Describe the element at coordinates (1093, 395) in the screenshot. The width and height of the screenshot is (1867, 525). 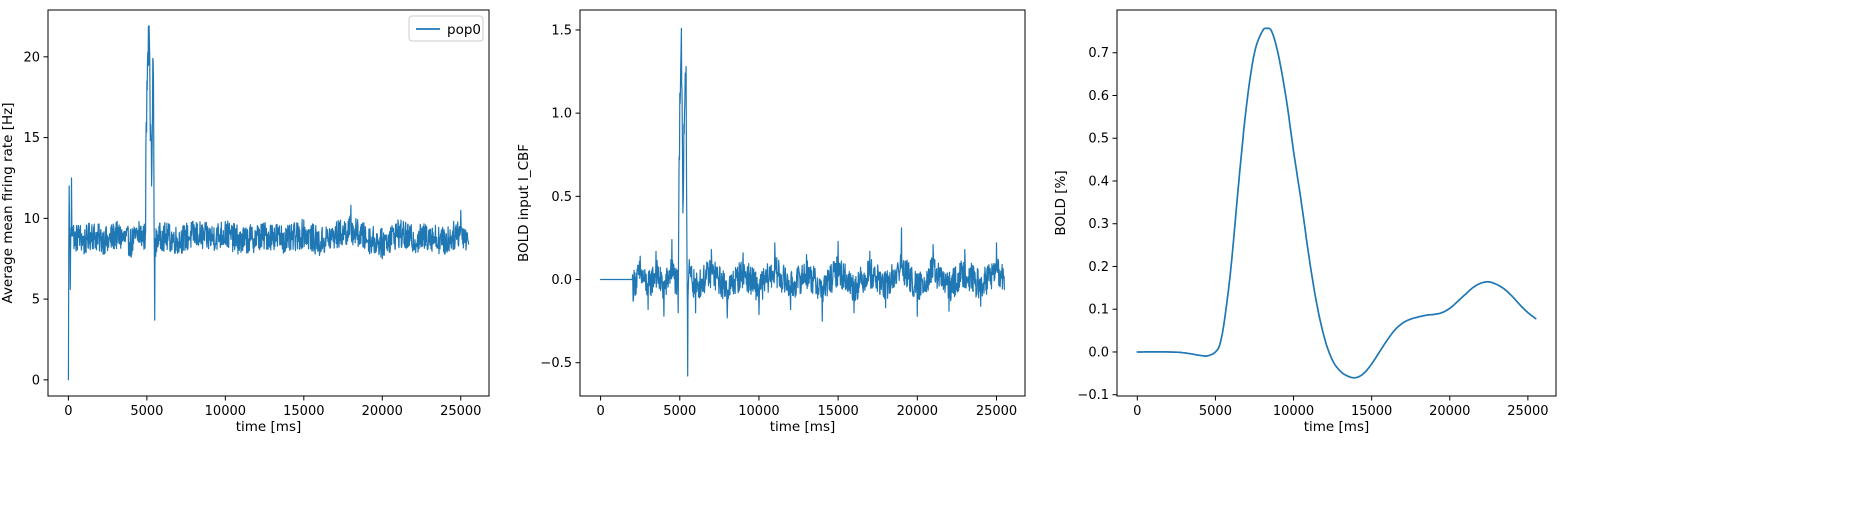
I see `y-tick-label: −0.1` at that location.